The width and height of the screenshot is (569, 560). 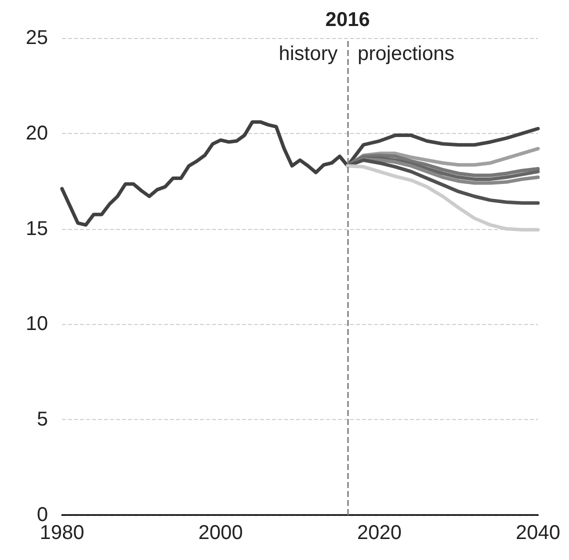 What do you see at coordinates (220, 533) in the screenshot?
I see `x-tick-label: 2000` at bounding box center [220, 533].